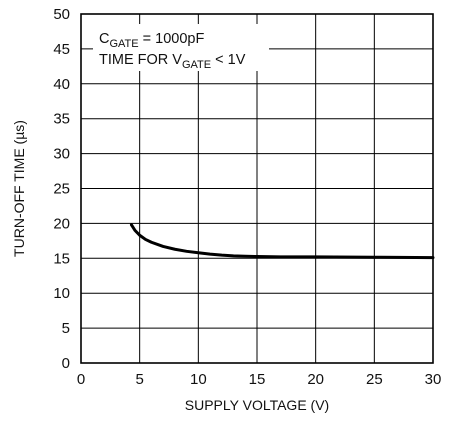 This screenshot has width=457, height=421. What do you see at coordinates (315, 379) in the screenshot?
I see `x-tick-label: 20` at bounding box center [315, 379].